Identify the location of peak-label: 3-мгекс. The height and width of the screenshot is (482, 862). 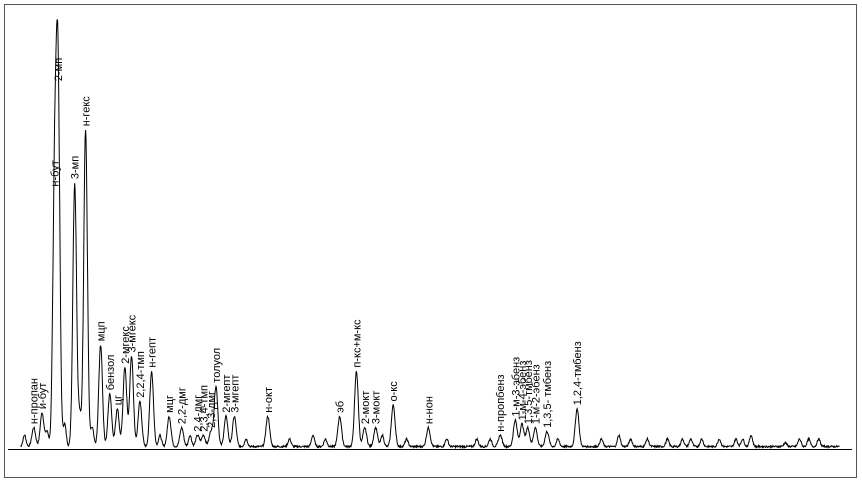
(133, 333).